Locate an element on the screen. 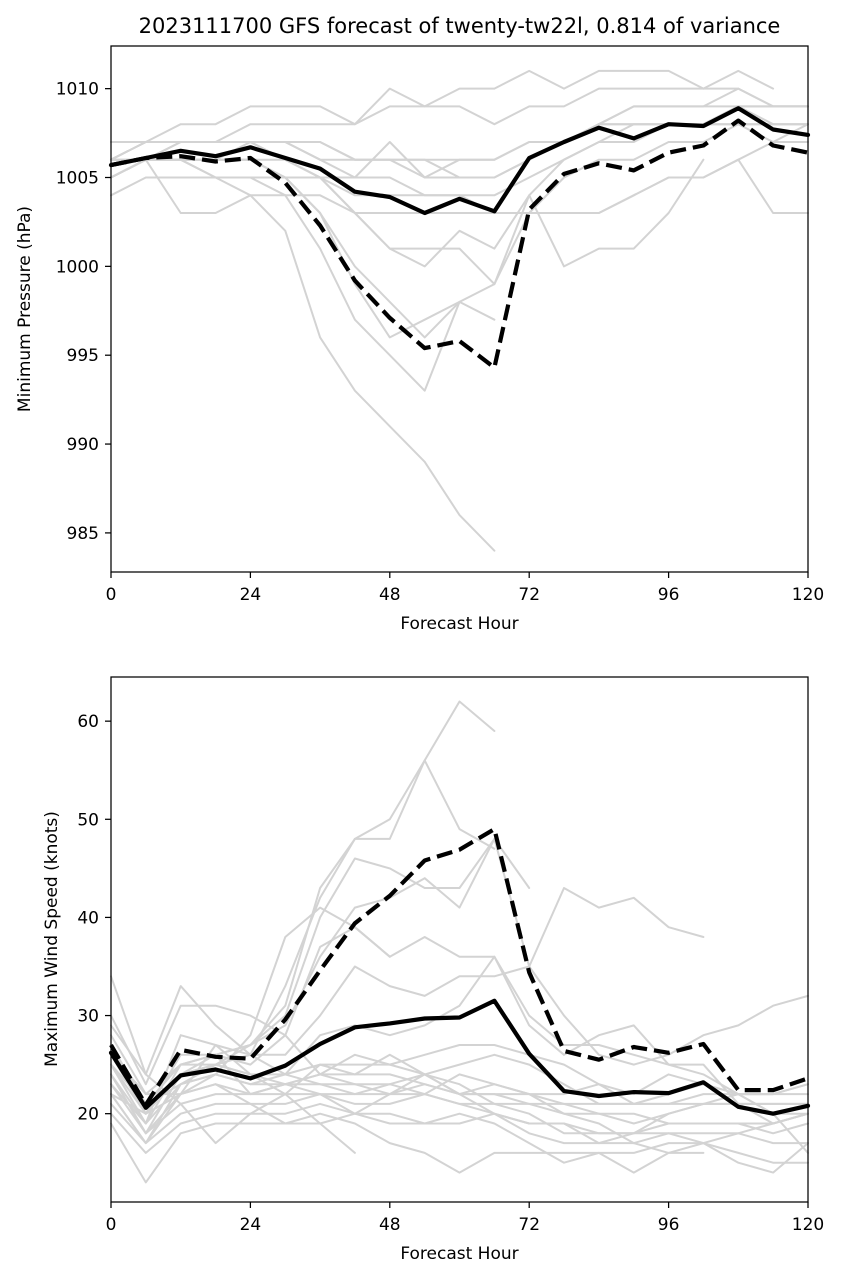  y-tick-label: 40 is located at coordinates (88, 918).